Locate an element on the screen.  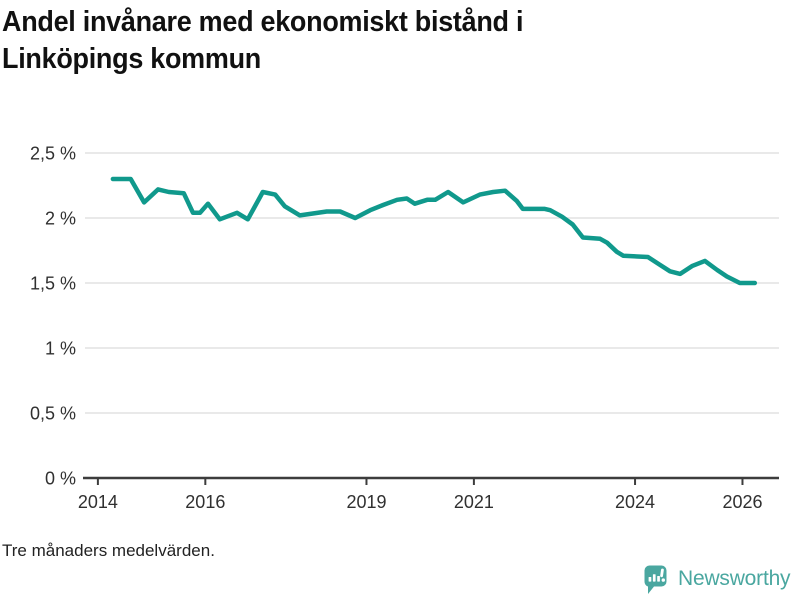
x-tick-label: 2019 is located at coordinates (366, 502).